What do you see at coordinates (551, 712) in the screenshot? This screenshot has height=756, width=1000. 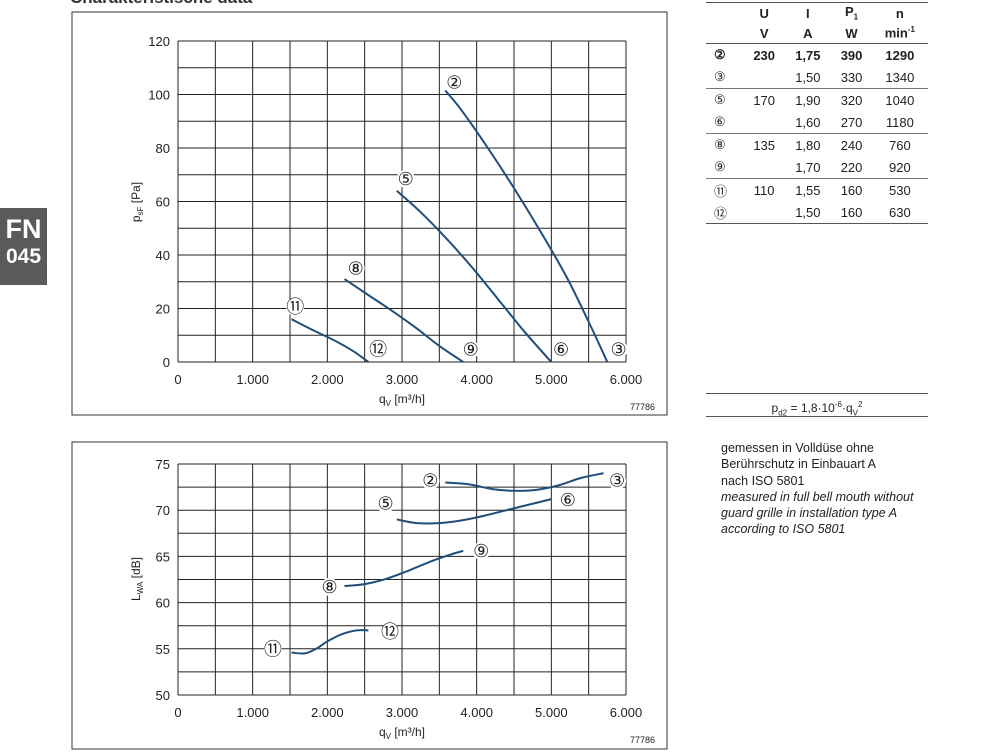 I see `sound-x-tick-label: 5.000` at bounding box center [551, 712].